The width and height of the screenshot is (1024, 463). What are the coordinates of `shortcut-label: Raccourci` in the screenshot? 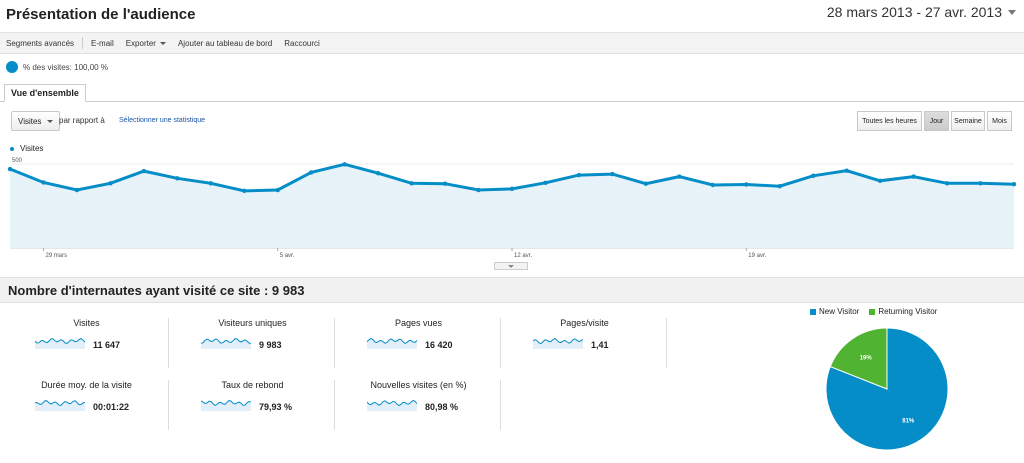 It's located at (302, 43).